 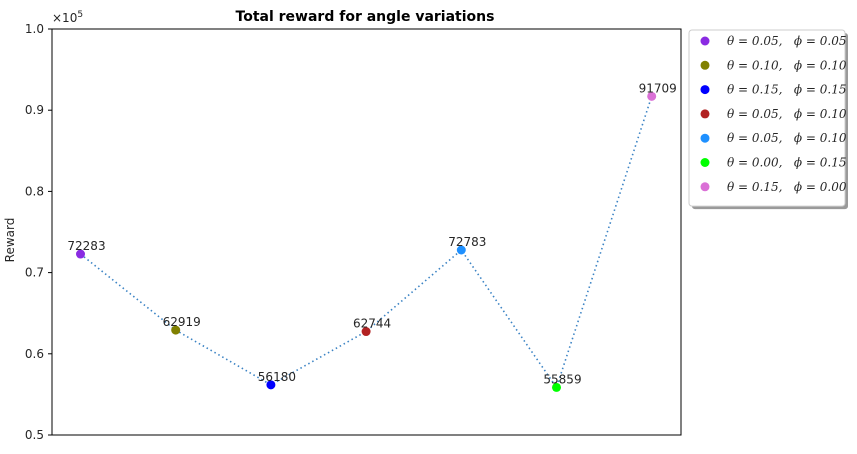 What do you see at coordinates (34, 273) in the screenshot?
I see `y-tick-label: 0.7` at bounding box center [34, 273].